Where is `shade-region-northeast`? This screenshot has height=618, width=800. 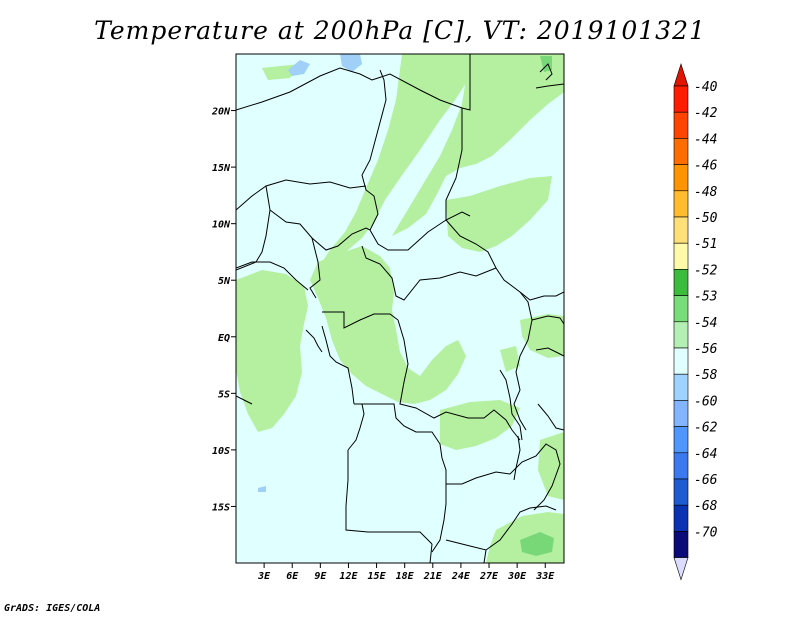
shade-region-northeast is located at coordinates (478, 145).